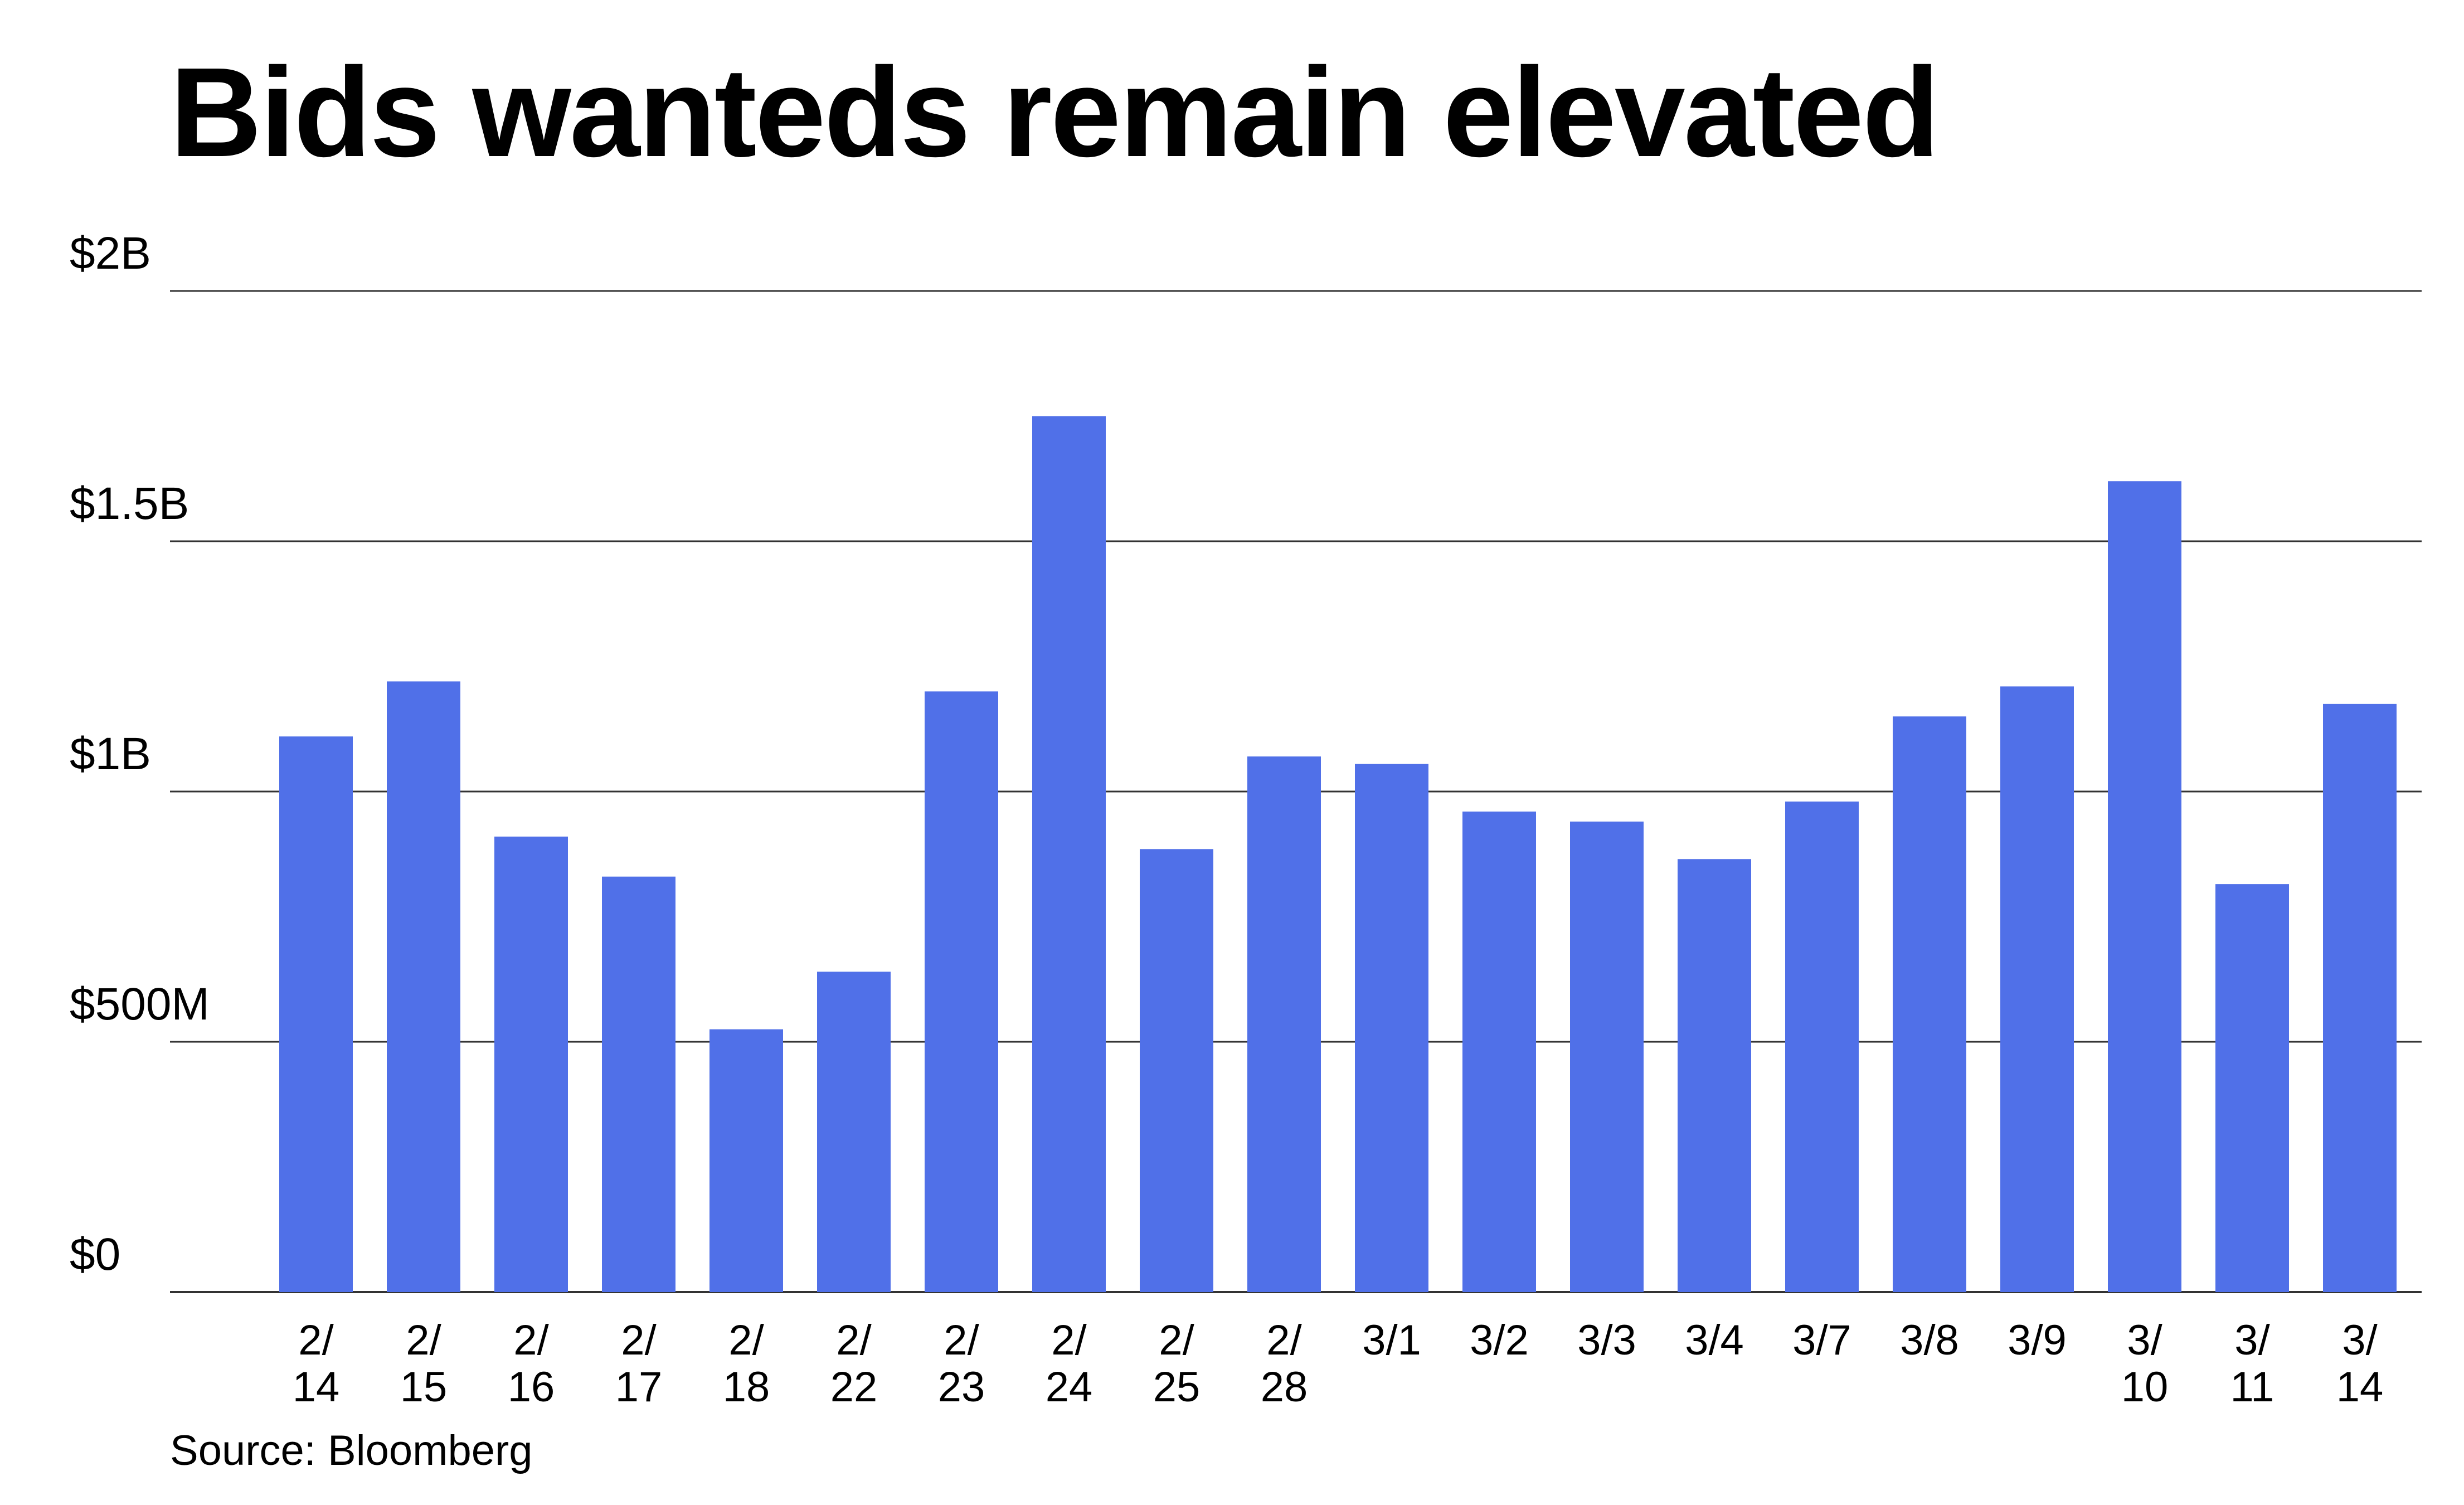 This screenshot has height=1505, width=2464. Describe the element at coordinates (1284, 1387) in the screenshot. I see `x-tick-label: 28` at that location.